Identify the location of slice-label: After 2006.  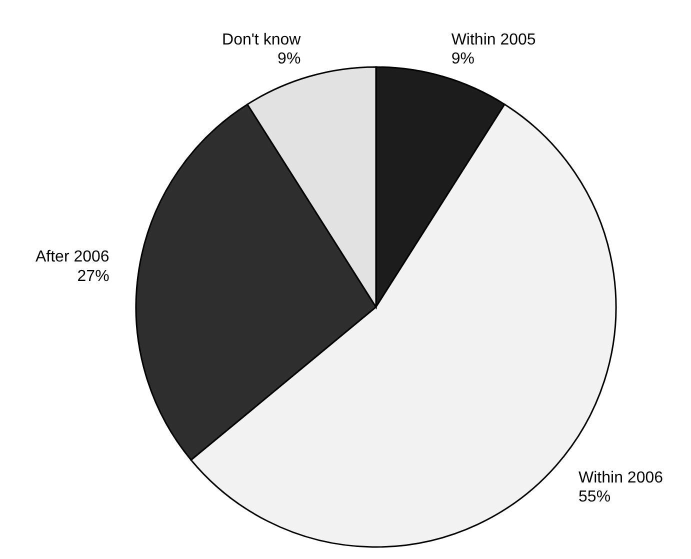
(72, 257).